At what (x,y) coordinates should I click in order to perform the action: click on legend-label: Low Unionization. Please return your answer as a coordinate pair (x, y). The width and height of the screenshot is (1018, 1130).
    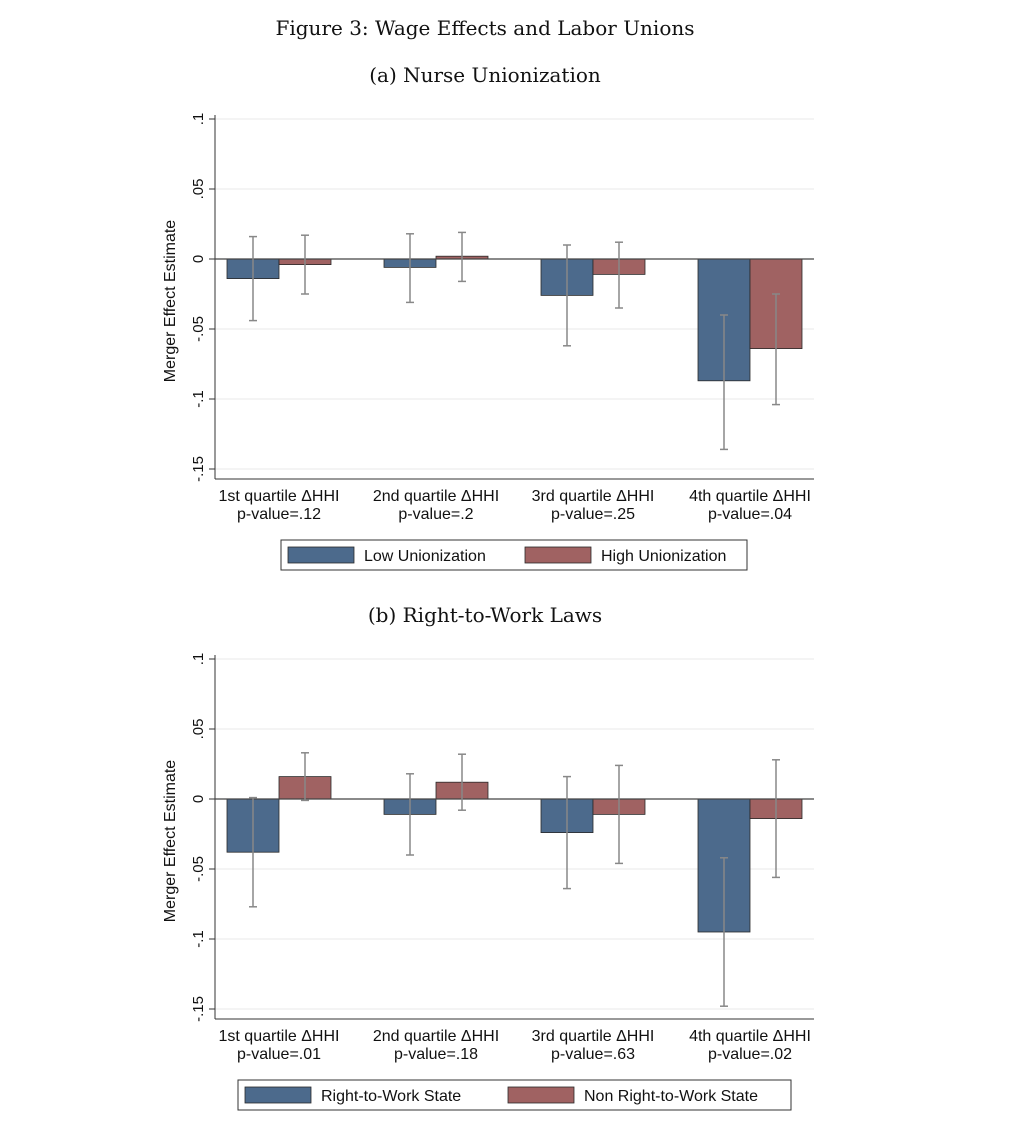
    Looking at the image, I should click on (425, 556).